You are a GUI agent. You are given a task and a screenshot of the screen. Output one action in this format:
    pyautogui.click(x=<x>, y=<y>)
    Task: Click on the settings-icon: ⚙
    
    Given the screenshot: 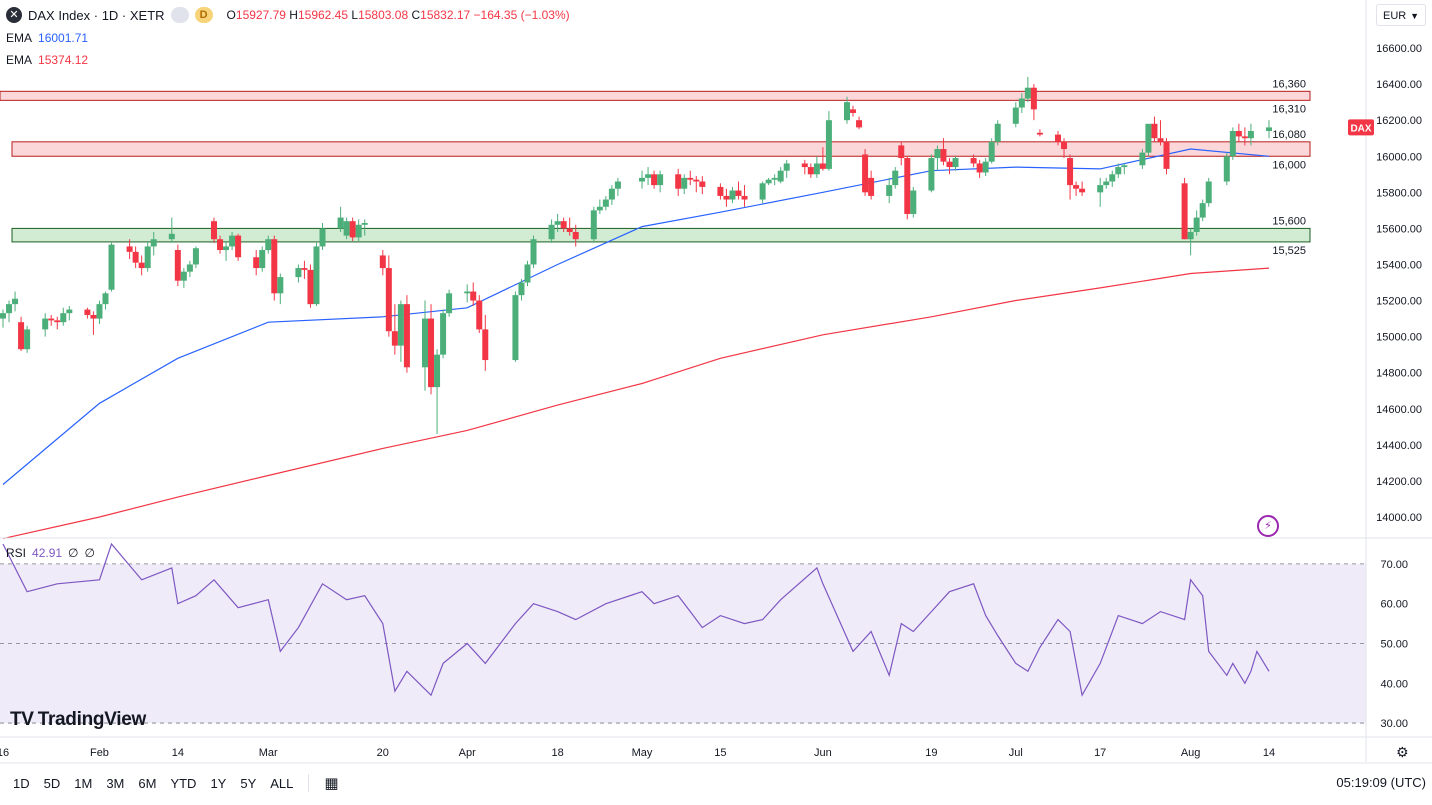 What is the action you would take?
    pyautogui.click(x=1402, y=752)
    